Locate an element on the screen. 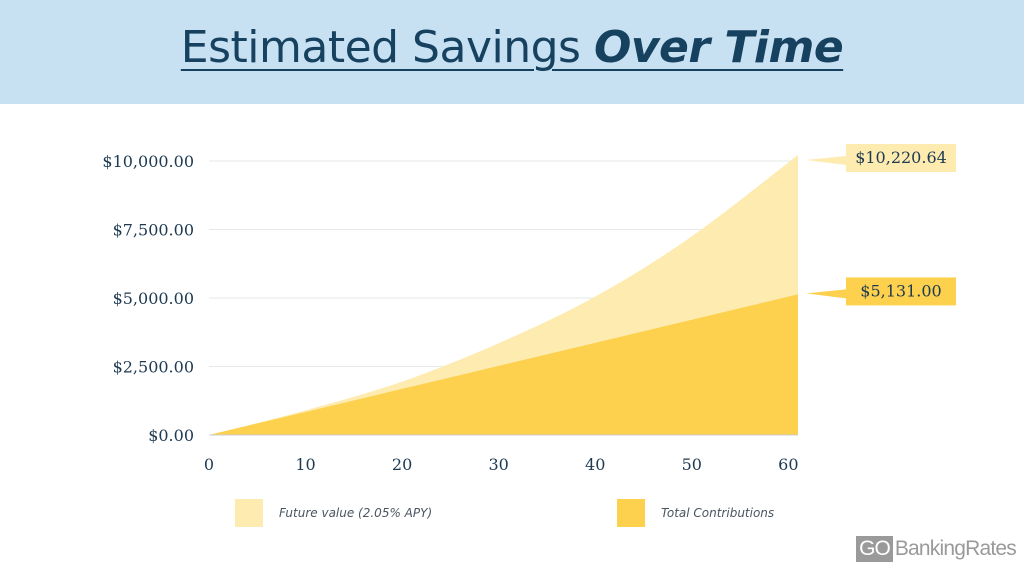 The width and height of the screenshot is (1024, 576). legend-item-total-contributions: Total Contributions is located at coordinates (695, 513).